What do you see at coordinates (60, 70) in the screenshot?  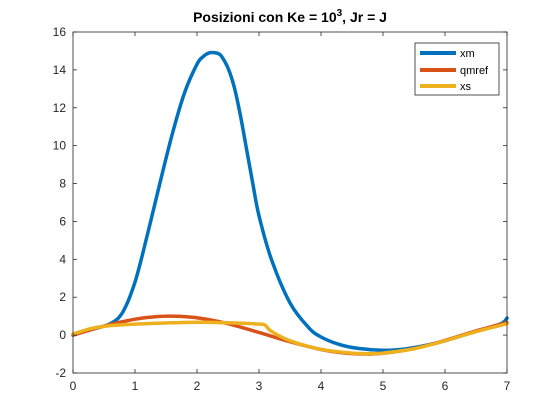 I see `y-tick-label: 14` at bounding box center [60, 70].